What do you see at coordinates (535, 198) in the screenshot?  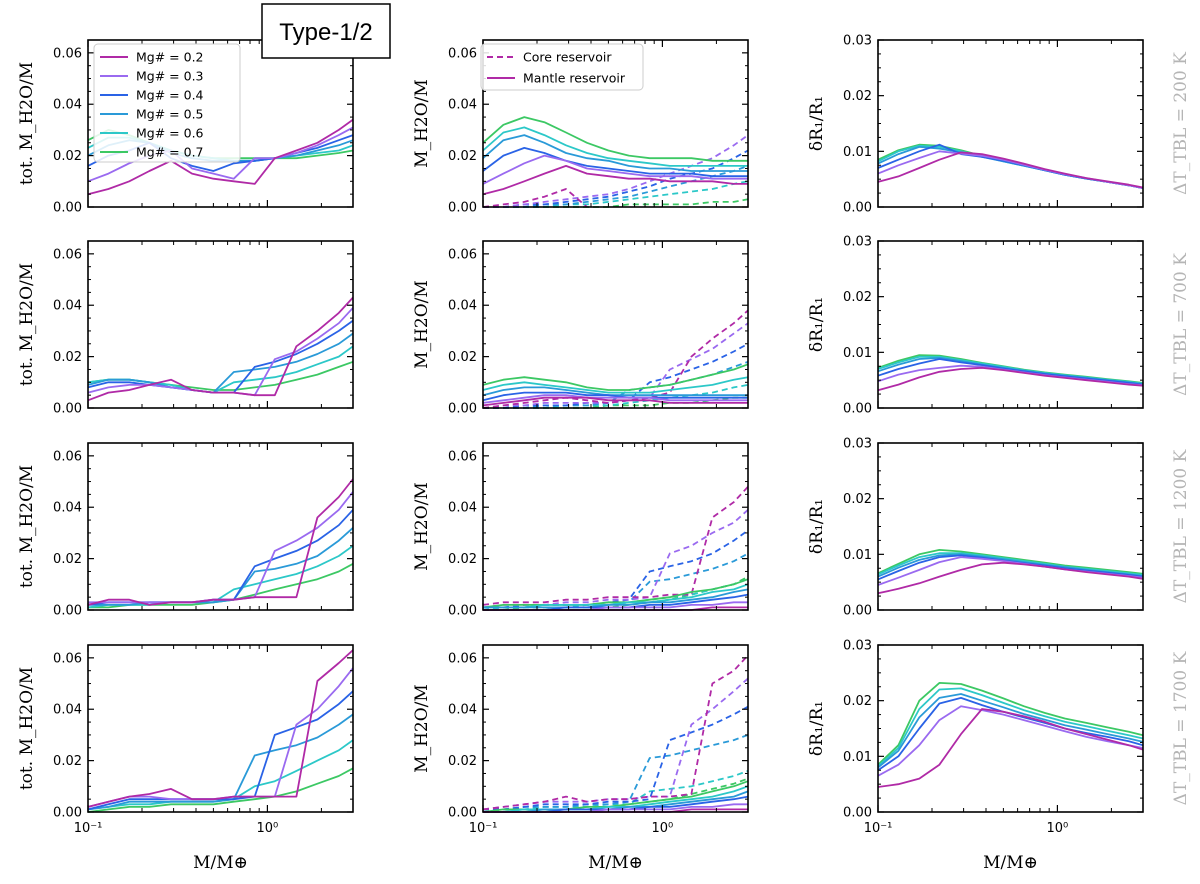 I see `core-line-mg-0.2` at bounding box center [535, 198].